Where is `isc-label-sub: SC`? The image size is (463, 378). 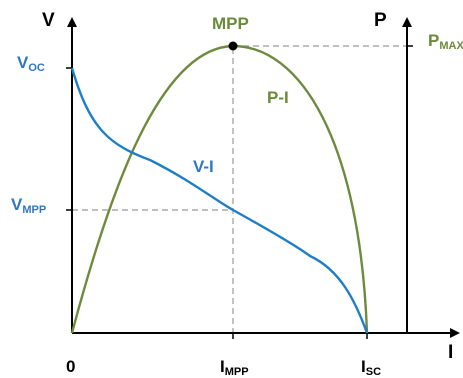 isc-label-sub: SC is located at coordinates (373, 372).